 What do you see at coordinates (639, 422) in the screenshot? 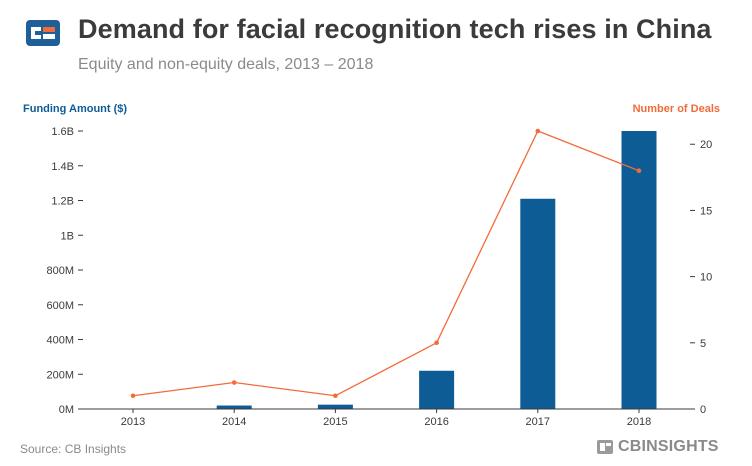
I see `x-tick-label: 2018` at bounding box center [639, 422].